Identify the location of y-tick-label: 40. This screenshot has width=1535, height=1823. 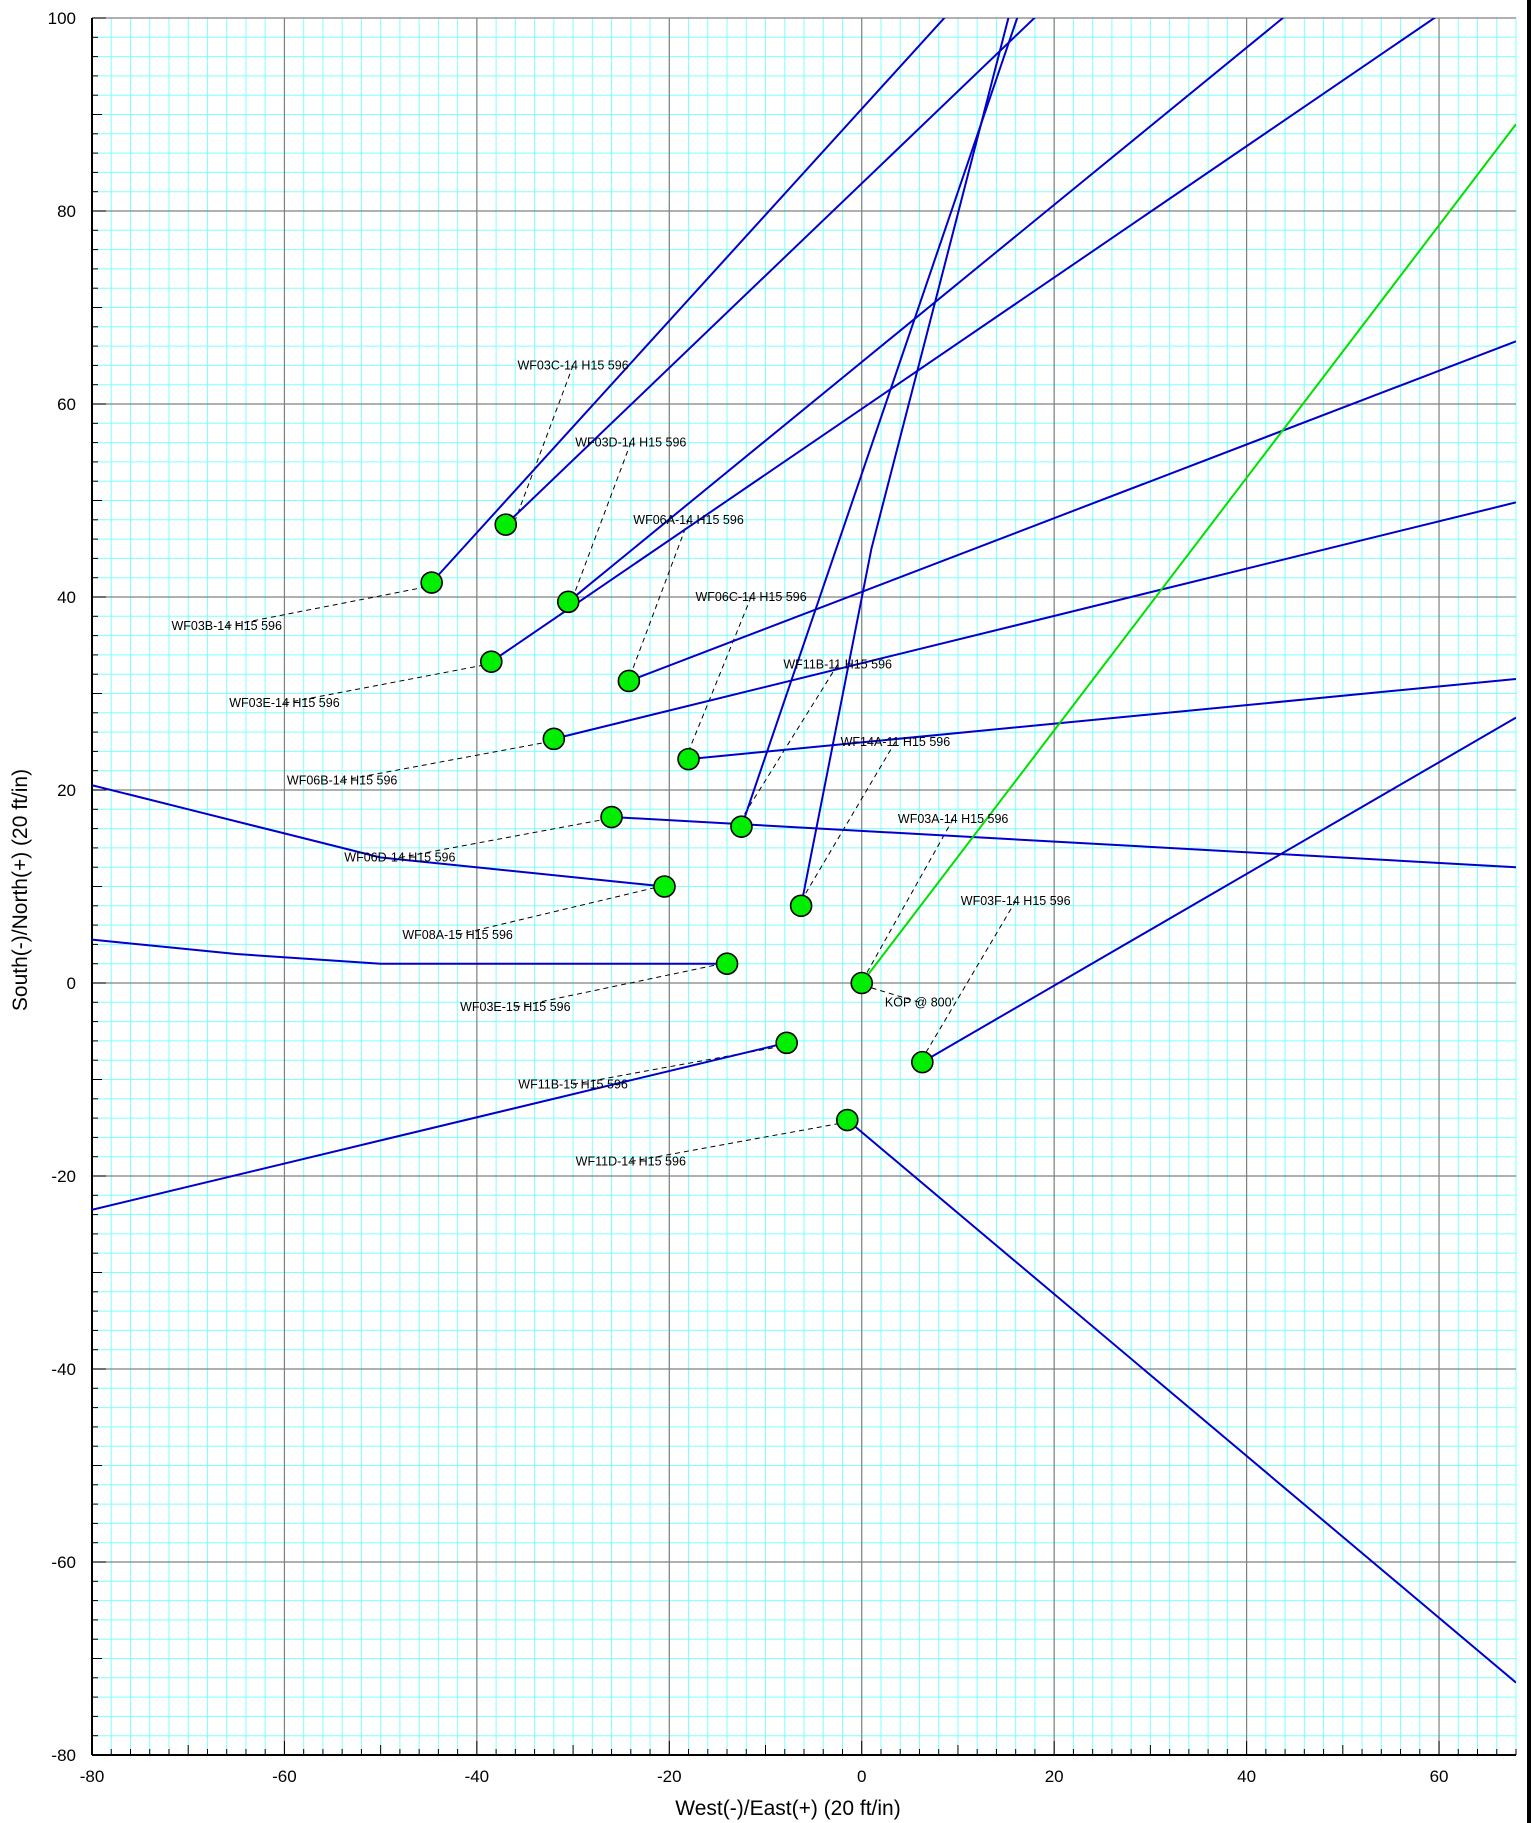
(66, 597).